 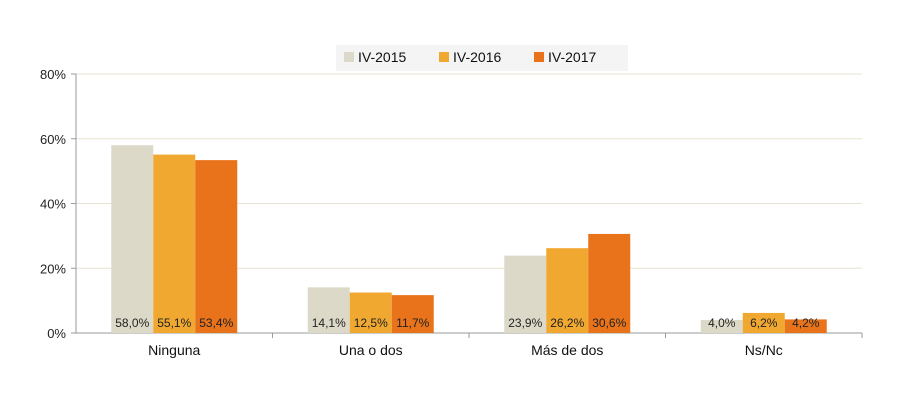 I want to click on y-tick-label: 60%, so click(x=53, y=139).